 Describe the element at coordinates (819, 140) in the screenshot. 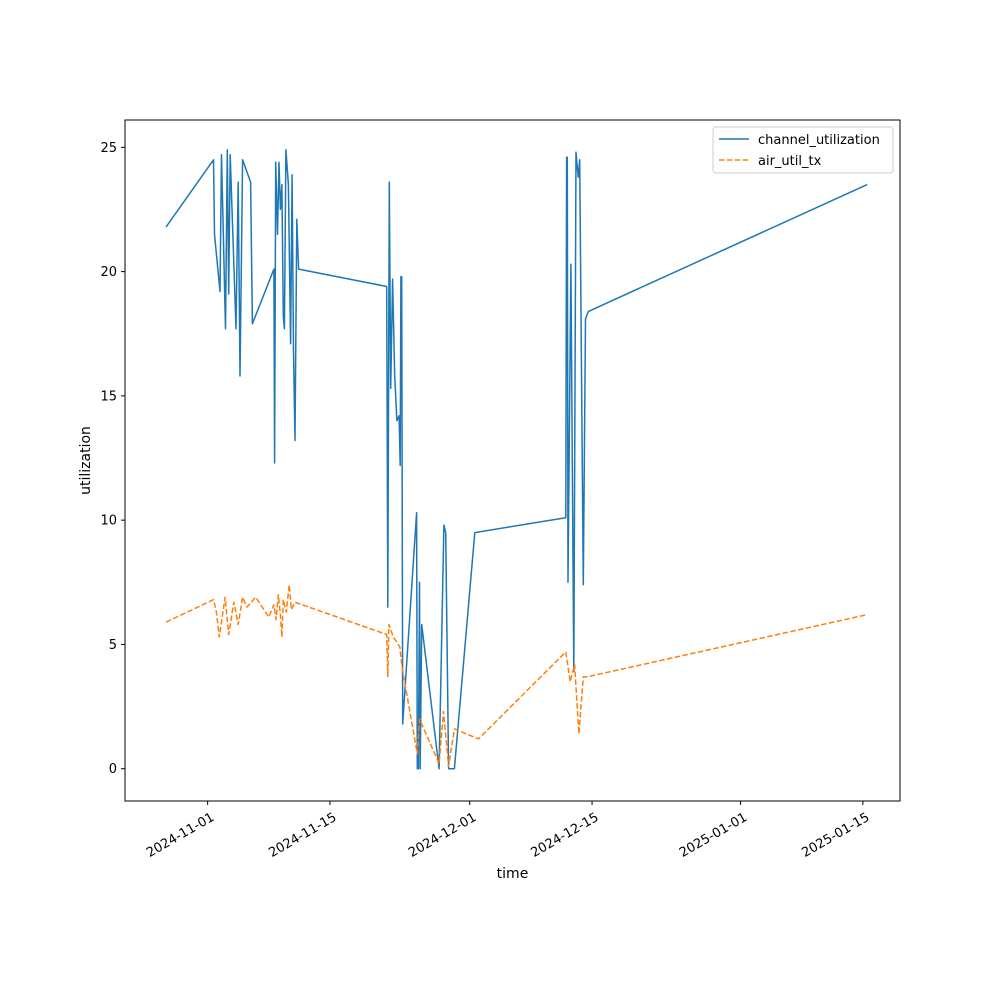

I see `legend-label-channel-utilization: channel_utilization` at that location.